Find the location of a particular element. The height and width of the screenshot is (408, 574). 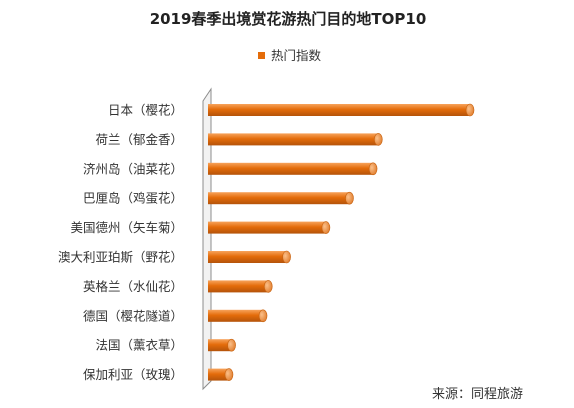

category-label: 法国（薰衣草） is located at coordinates (139, 345).